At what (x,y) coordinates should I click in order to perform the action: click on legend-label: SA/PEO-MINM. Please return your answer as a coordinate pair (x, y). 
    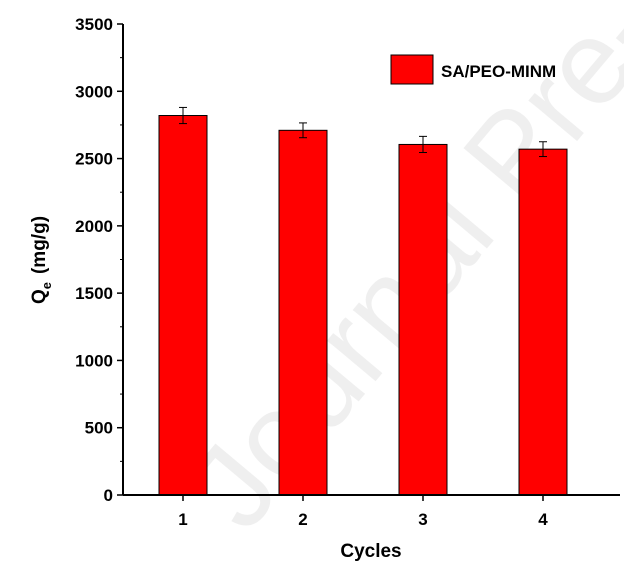
    Looking at the image, I should click on (498, 71).